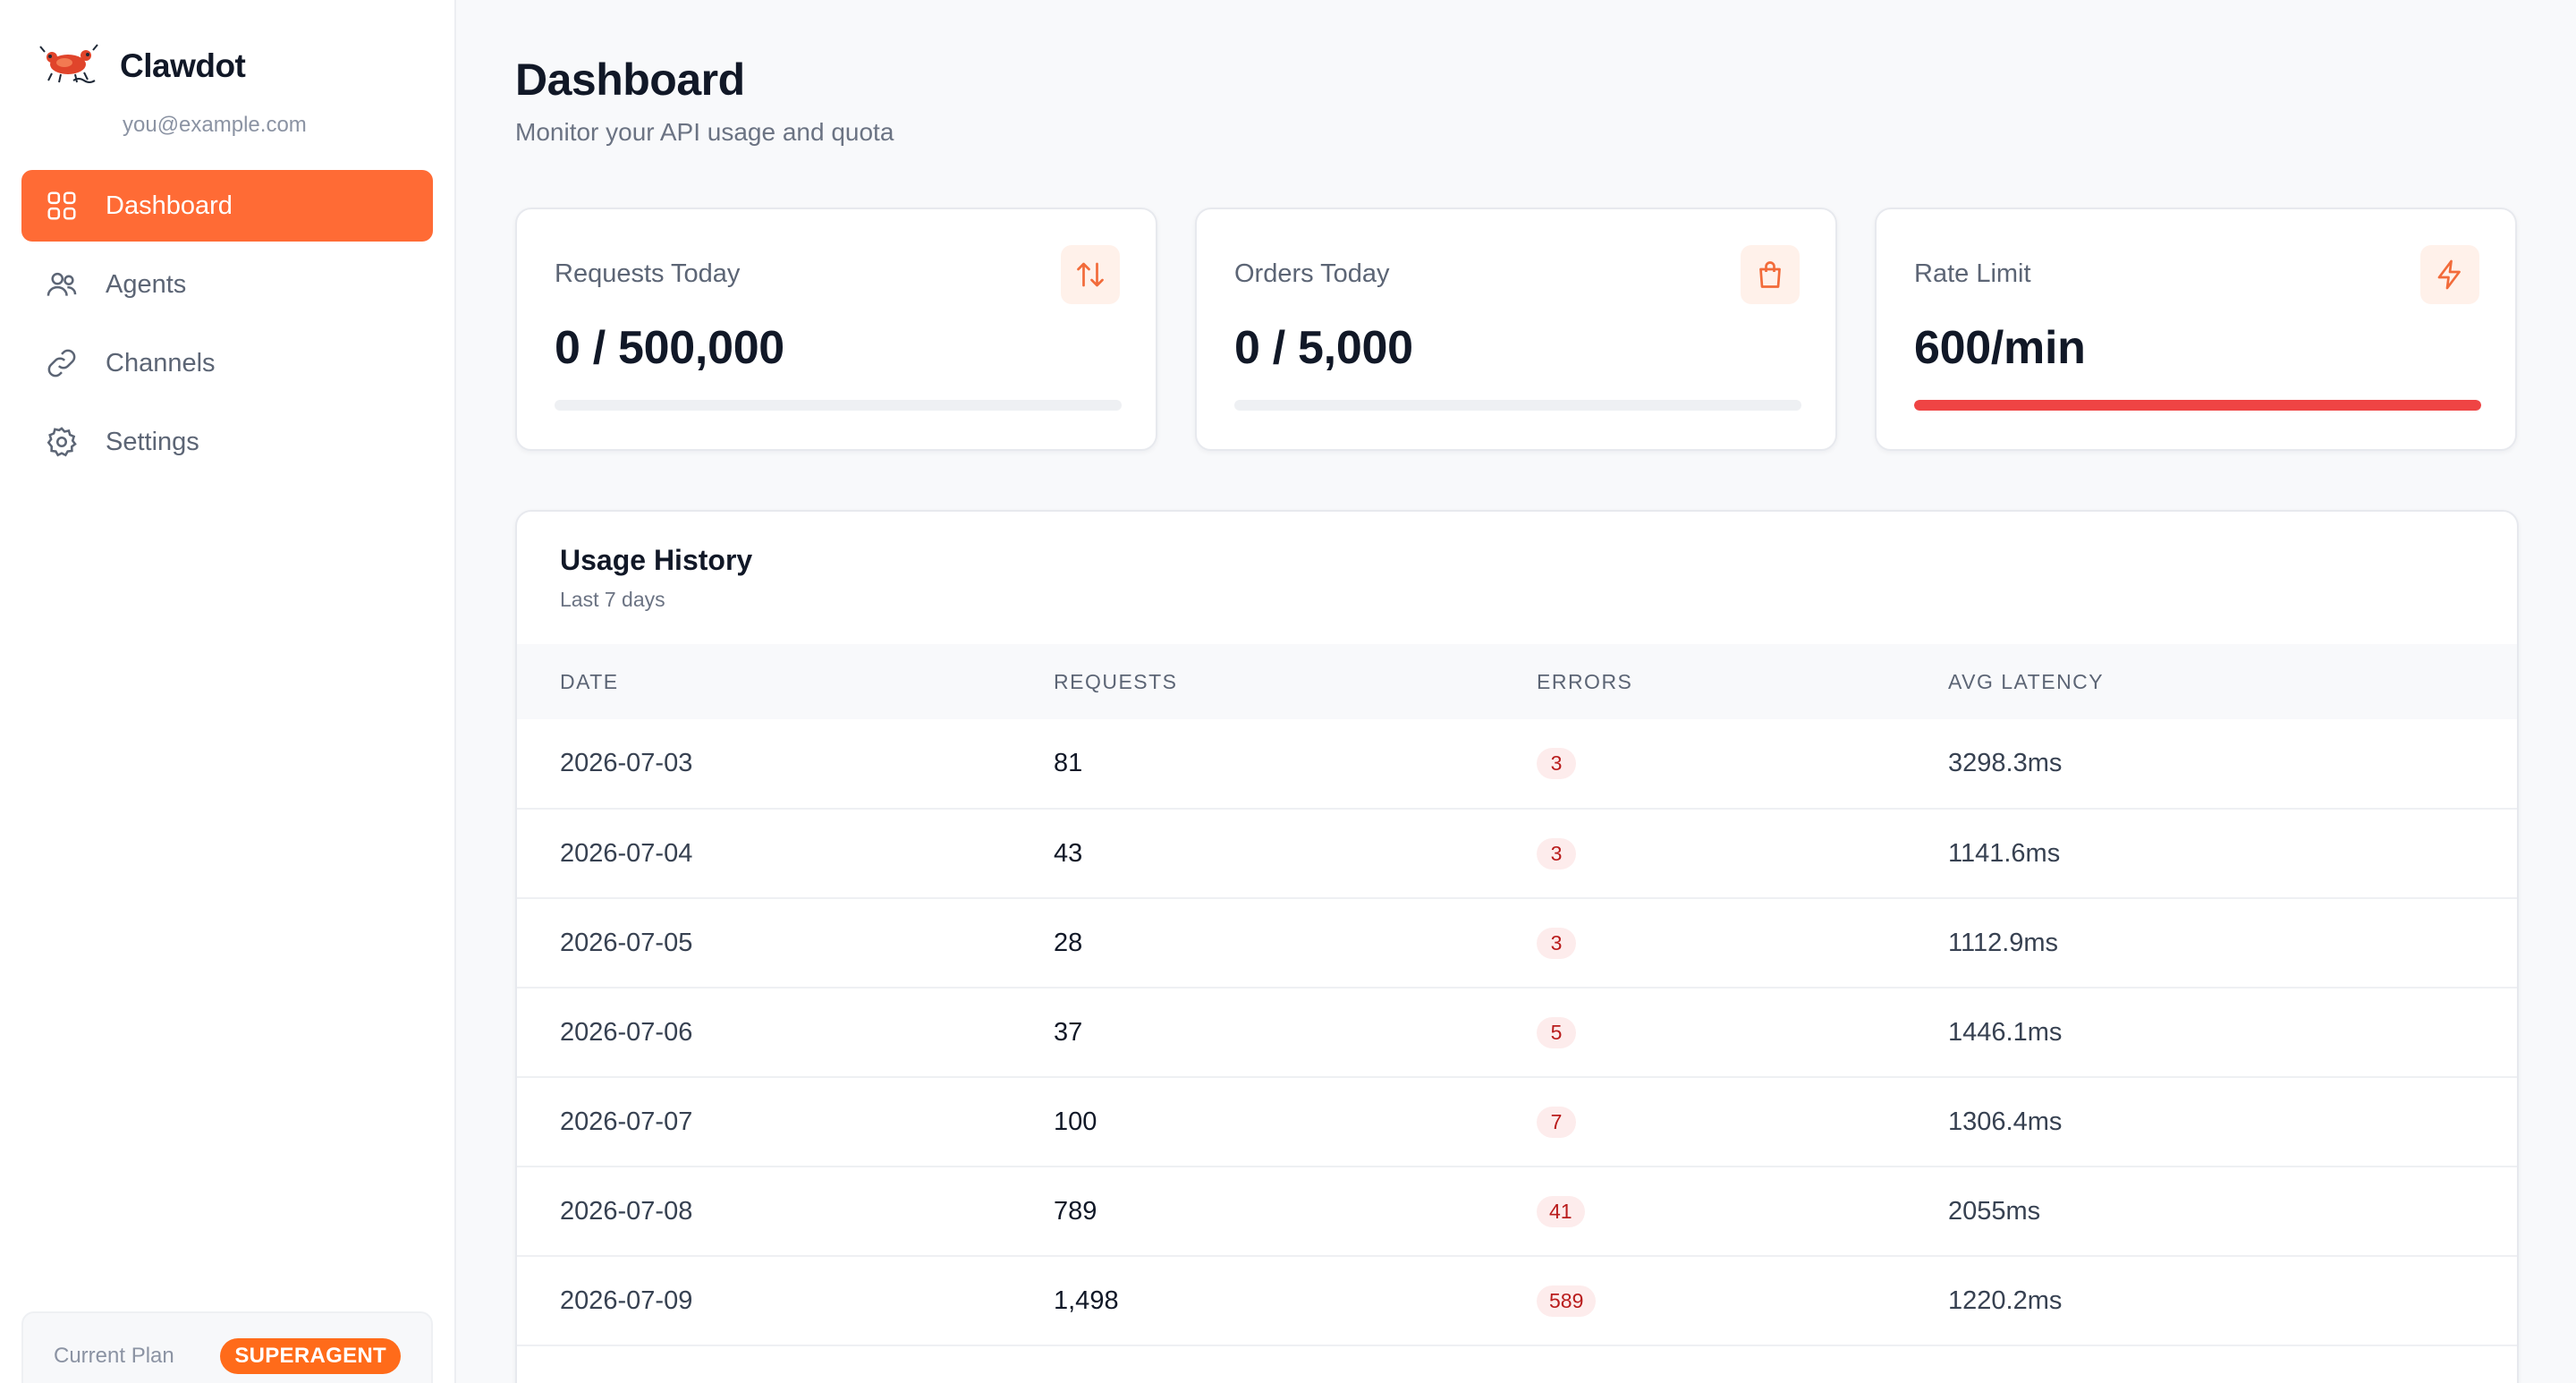 This screenshot has height=1383, width=2576. What do you see at coordinates (1567, 1301) in the screenshot?
I see `error-badge: 589` at bounding box center [1567, 1301].